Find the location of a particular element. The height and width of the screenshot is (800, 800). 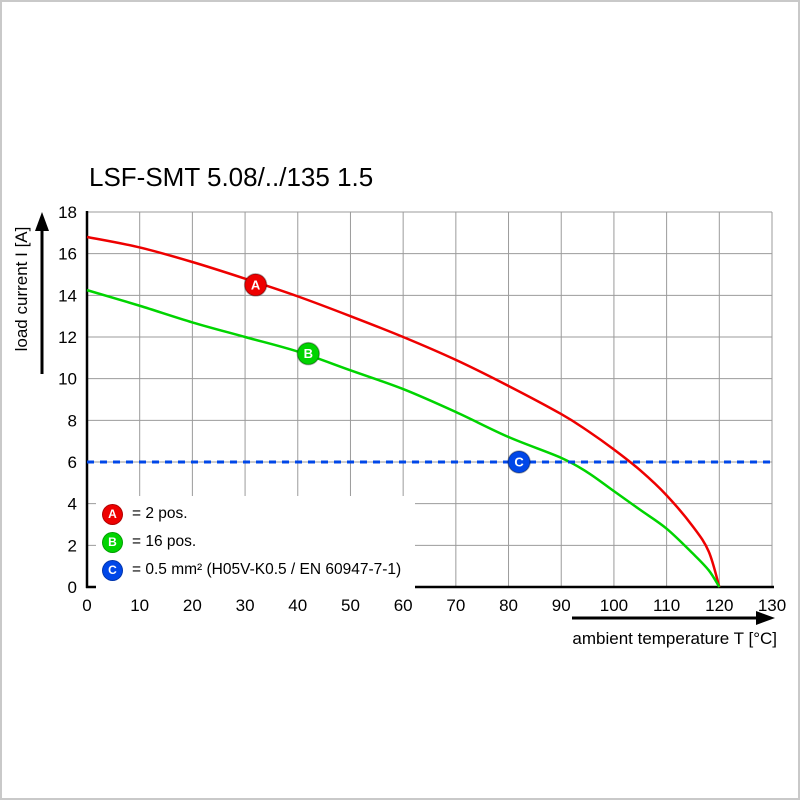

svg-text: 80 is located at coordinates (508, 605).